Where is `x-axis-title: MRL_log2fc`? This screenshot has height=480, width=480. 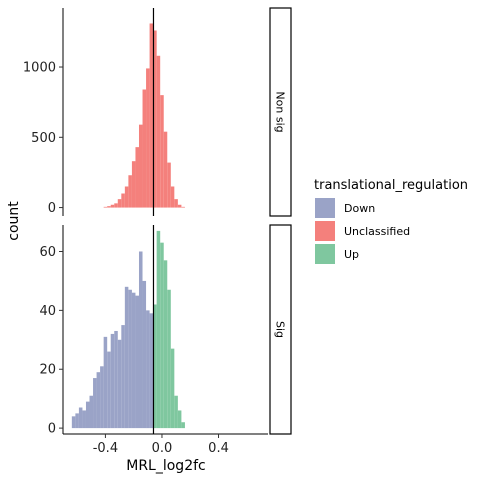
x-axis-title: MRL_log2fc is located at coordinates (165, 466).